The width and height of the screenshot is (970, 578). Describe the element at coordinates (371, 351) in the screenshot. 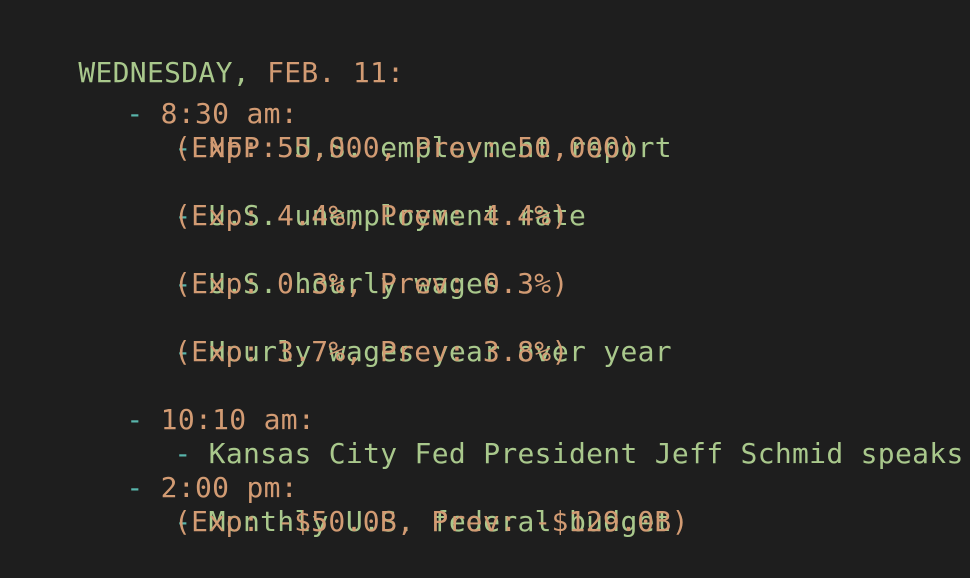

I see `event-detail: (Exp: 3.7%, Prev: 3.8%)` at that location.